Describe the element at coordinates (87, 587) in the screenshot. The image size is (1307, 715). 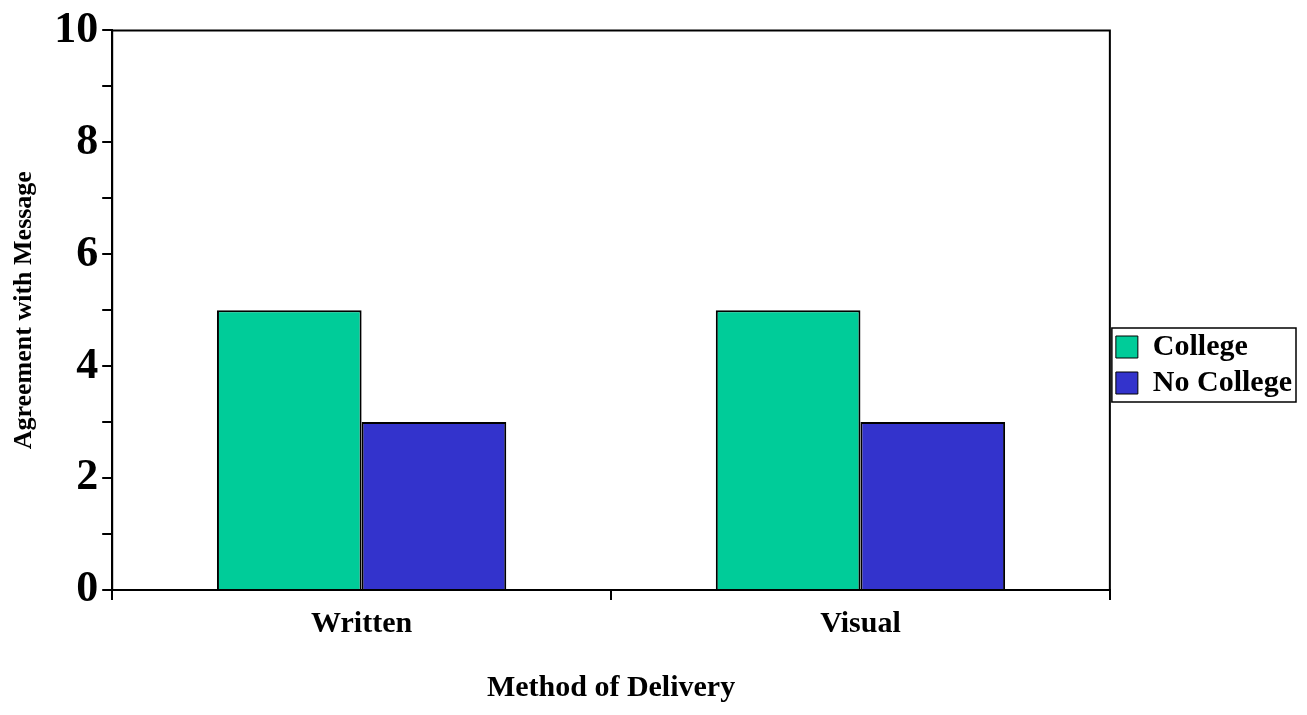
I see `y-tick-label: 0` at that location.